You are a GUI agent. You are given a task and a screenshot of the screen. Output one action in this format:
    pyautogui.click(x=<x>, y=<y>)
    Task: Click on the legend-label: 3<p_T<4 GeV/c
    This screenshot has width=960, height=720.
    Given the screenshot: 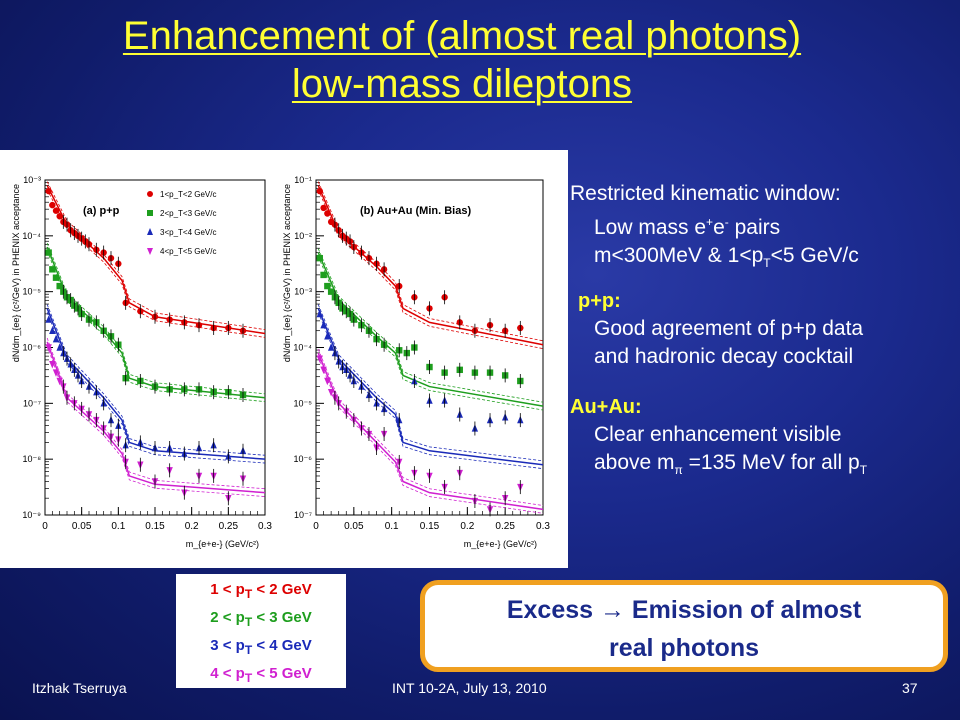 What is the action you would take?
    pyautogui.click(x=188, y=232)
    